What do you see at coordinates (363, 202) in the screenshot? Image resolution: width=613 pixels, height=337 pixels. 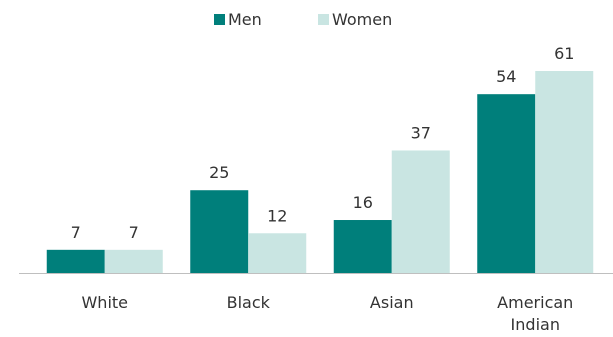 I see `data-label-men-asian: 16` at bounding box center [363, 202].